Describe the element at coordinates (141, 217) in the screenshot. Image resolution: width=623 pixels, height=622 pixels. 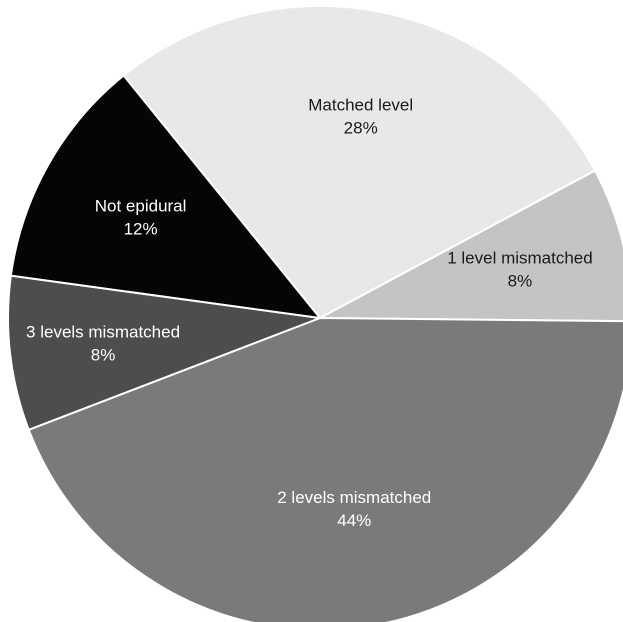
I see `slice-label-not-epidural: Not epidural 12%` at that location.